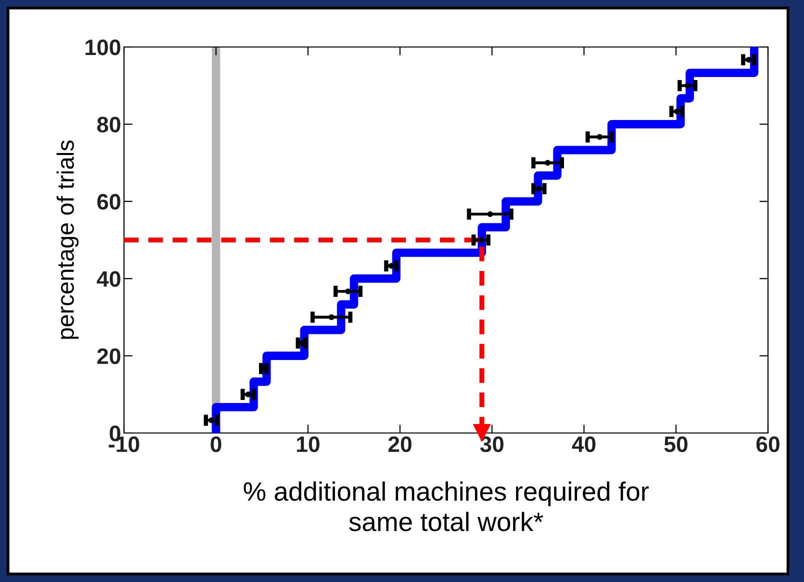 The height and width of the screenshot is (582, 804). Describe the element at coordinates (584, 444) in the screenshot. I see `x-tick-label: 40` at that location.